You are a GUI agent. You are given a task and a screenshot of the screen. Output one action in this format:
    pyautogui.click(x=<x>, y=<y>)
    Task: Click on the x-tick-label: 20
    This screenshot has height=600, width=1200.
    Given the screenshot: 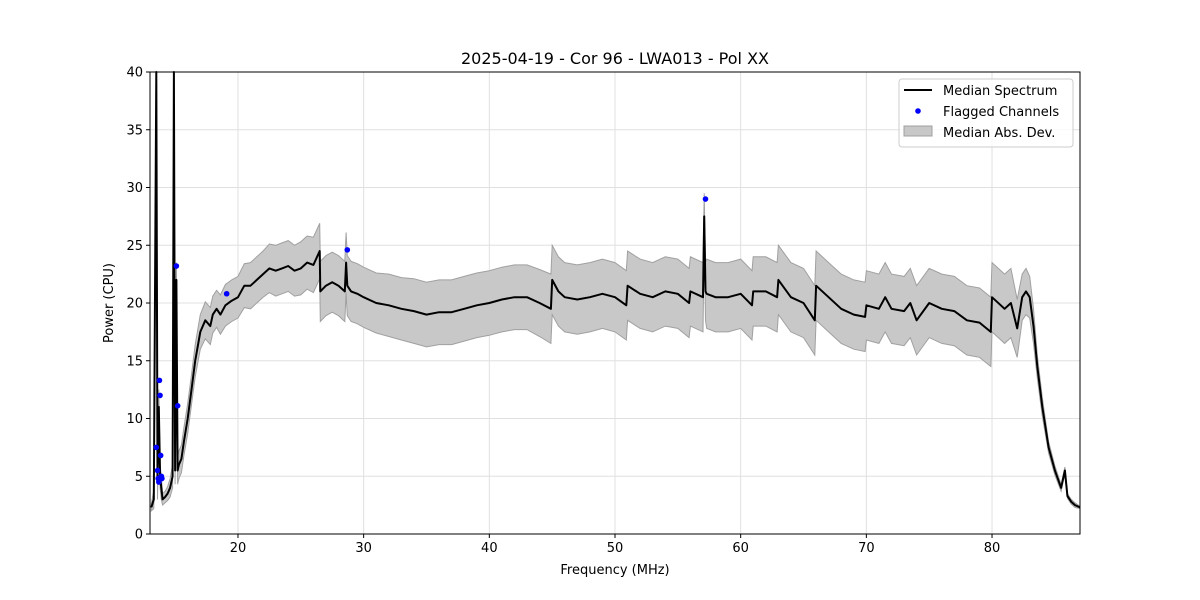 What is the action you would take?
    pyautogui.click(x=238, y=548)
    